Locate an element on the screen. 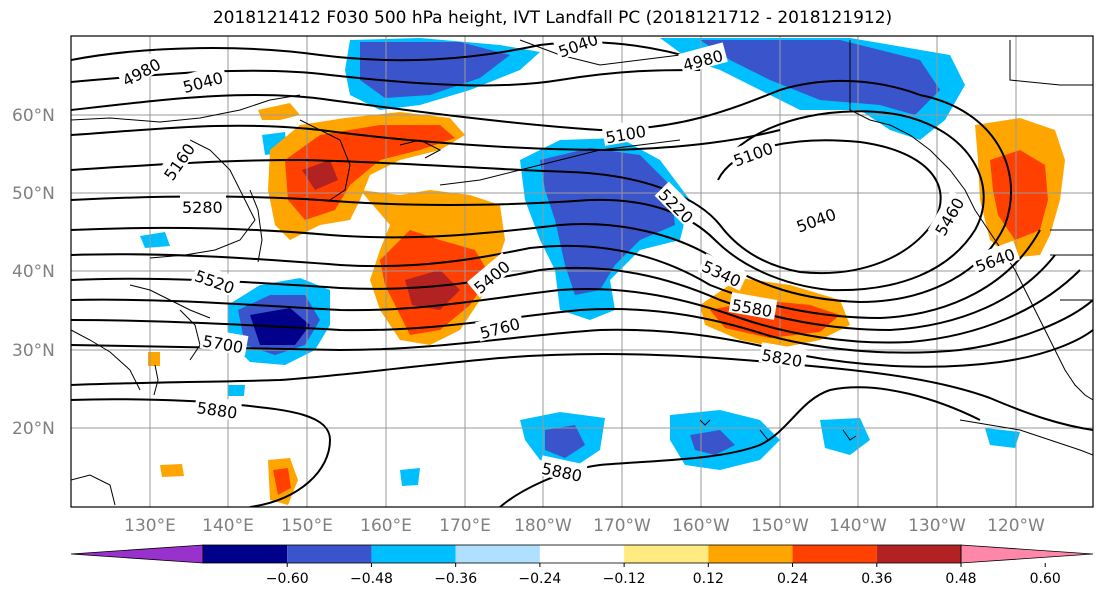 This screenshot has height=601, width=1105. contour-label: 5280 is located at coordinates (202, 207).